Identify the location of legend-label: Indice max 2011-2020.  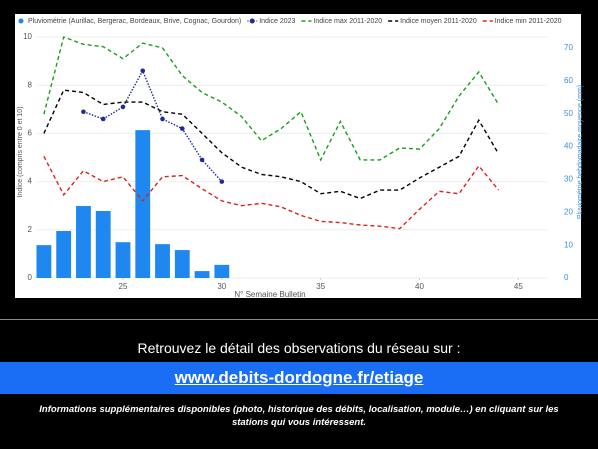
(347, 21).